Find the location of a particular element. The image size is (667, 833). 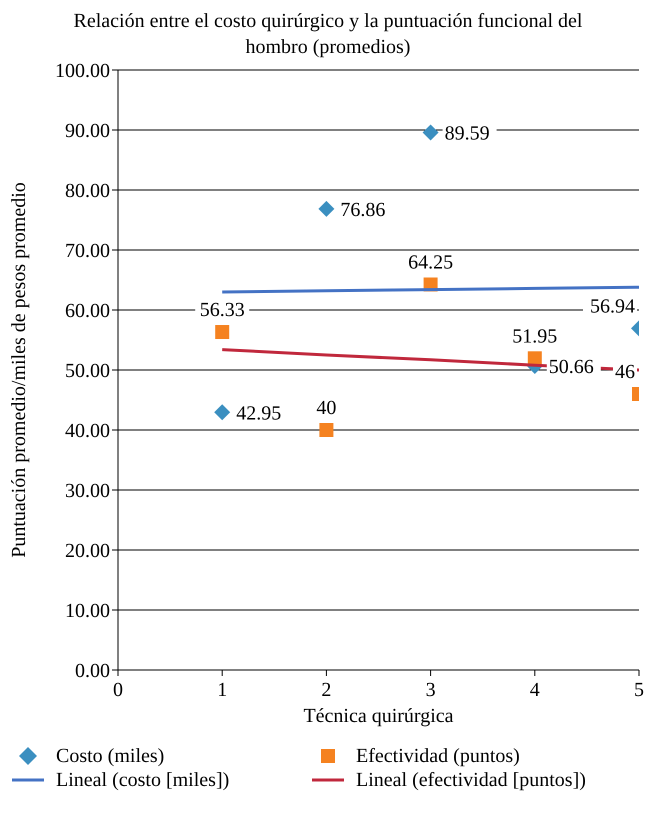

data-label: 42.95 is located at coordinates (259, 413).